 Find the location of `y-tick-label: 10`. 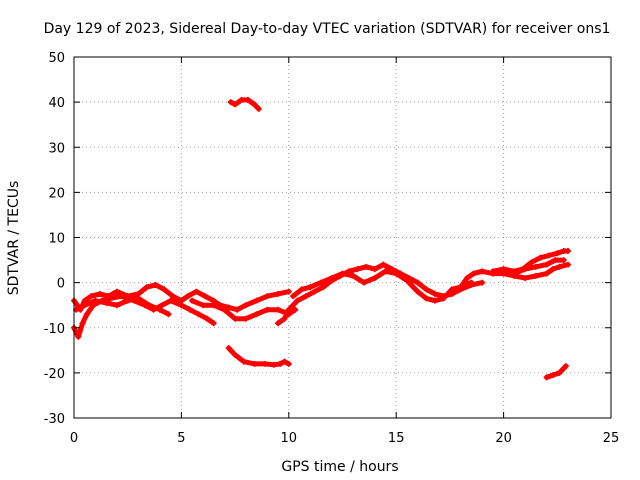

y-tick-label: 10 is located at coordinates (56, 239).